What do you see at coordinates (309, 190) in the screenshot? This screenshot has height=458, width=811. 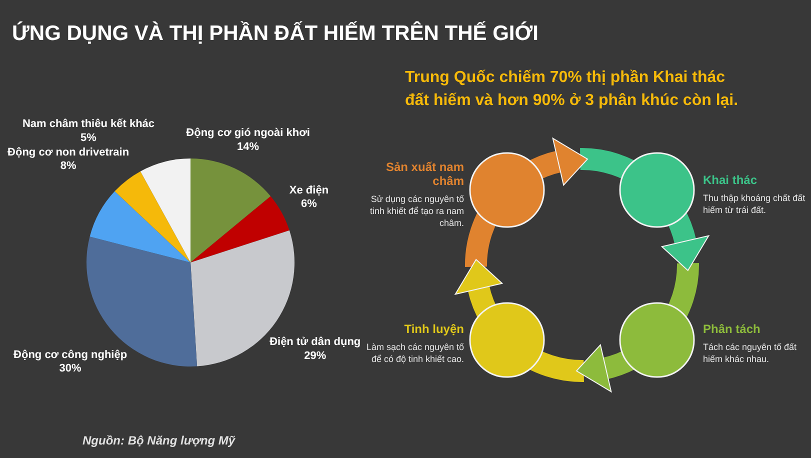 I see `slice-label: Xe điện` at bounding box center [309, 190].